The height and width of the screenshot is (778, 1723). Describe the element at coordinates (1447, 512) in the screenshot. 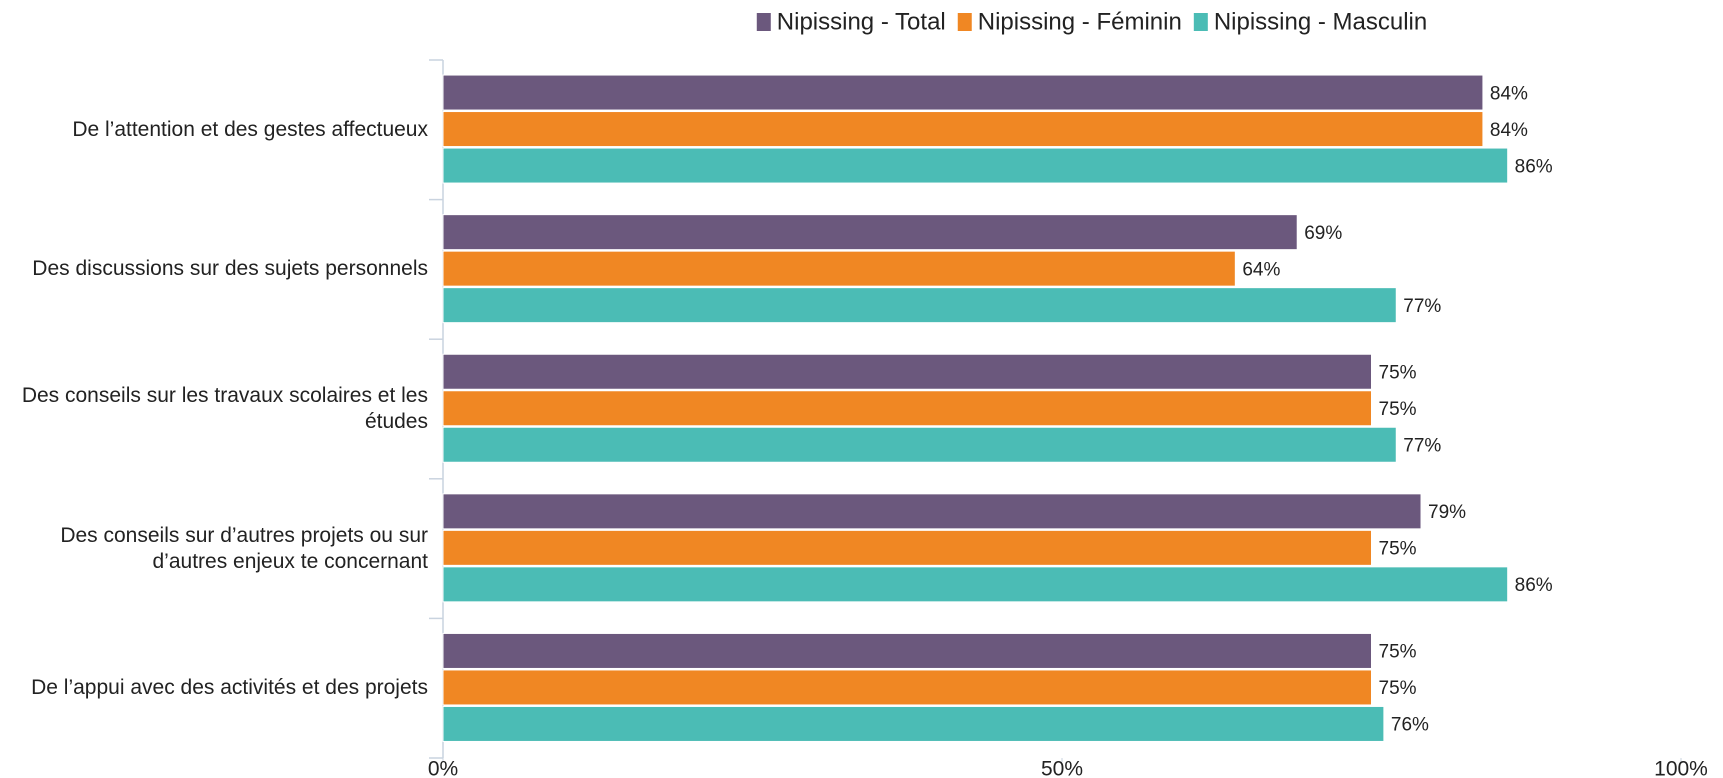

I see `value-label: 79%` at that location.